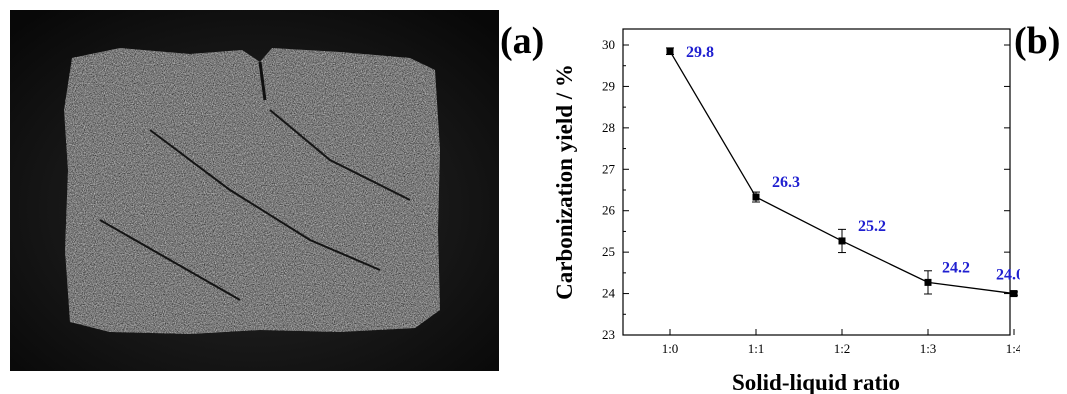  Describe the element at coordinates (928, 348) in the screenshot. I see `x-tick-label: 1:3` at that location.